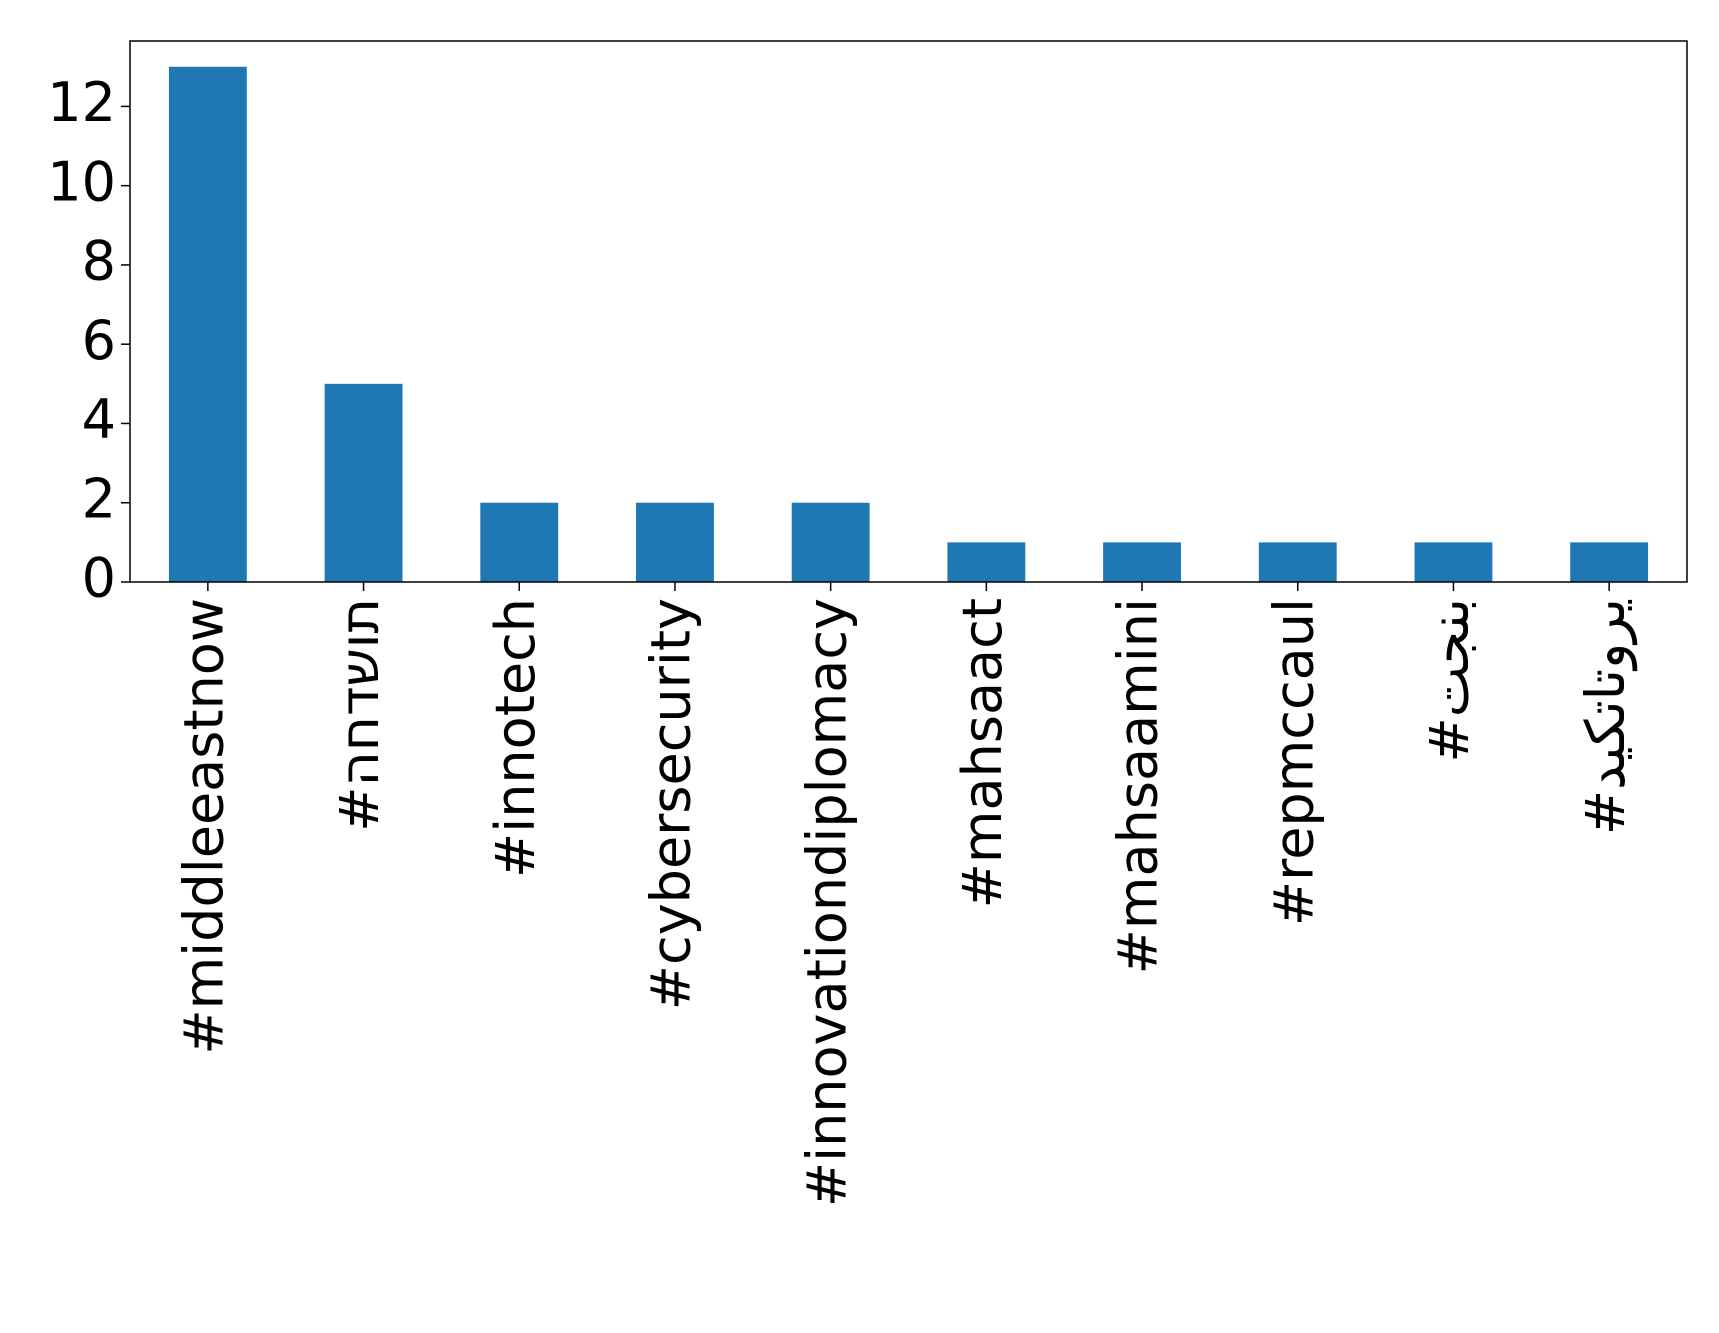  I want to click on y-tick-label: 10, so click(81, 181).